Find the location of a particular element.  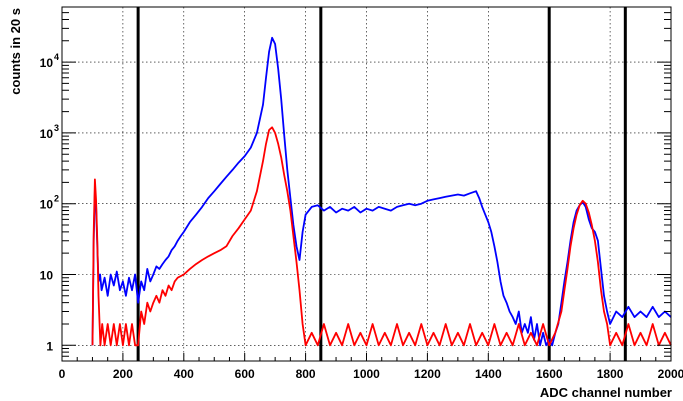

x-tick-label: 200 is located at coordinates (123, 374).